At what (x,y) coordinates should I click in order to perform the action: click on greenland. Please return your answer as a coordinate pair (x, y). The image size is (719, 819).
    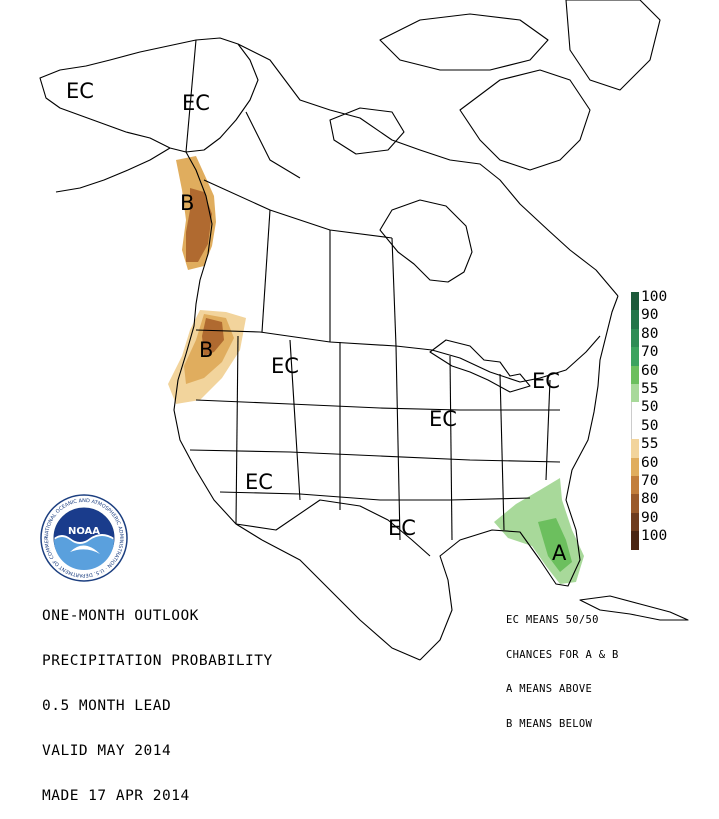
    Looking at the image, I should click on (613, 45).